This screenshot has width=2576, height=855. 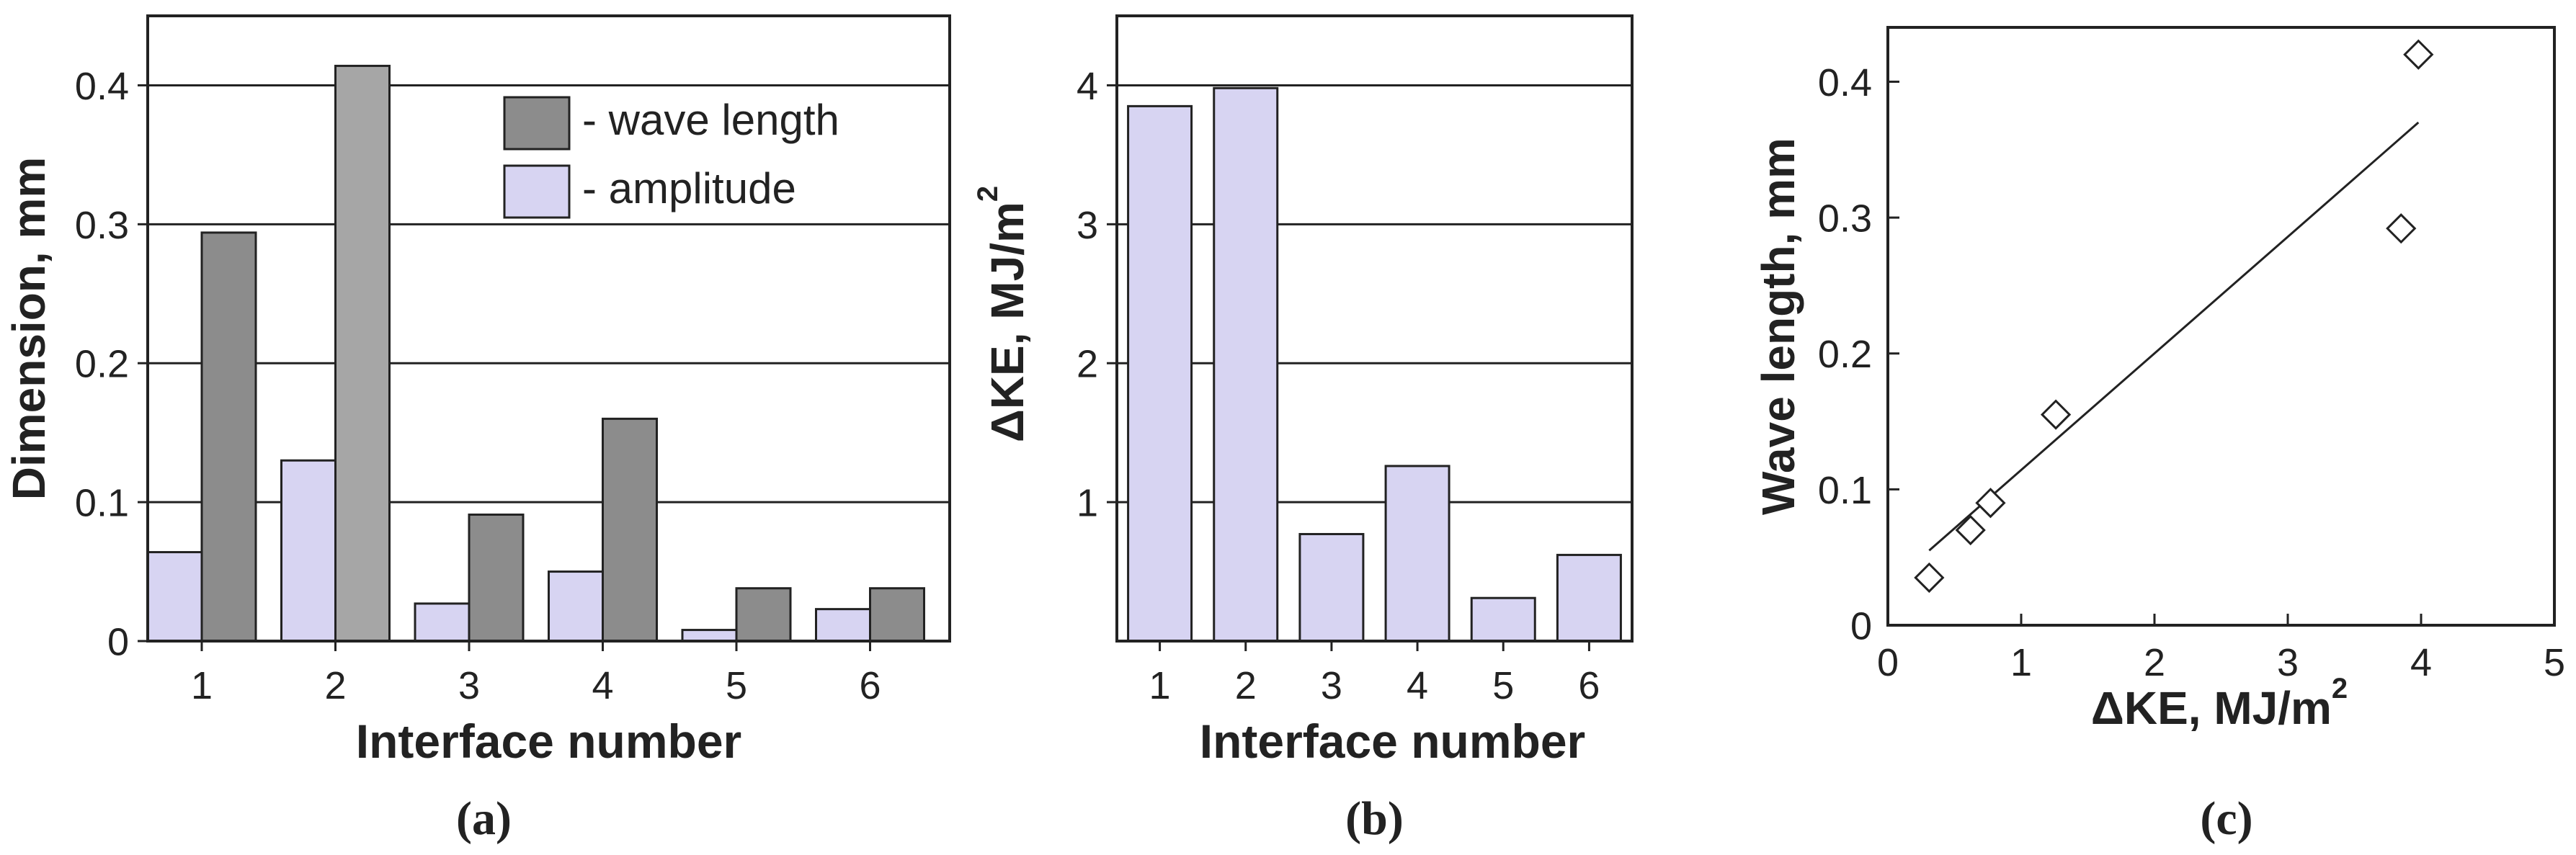 I want to click on xtick-label-a: 4, so click(x=602, y=685).